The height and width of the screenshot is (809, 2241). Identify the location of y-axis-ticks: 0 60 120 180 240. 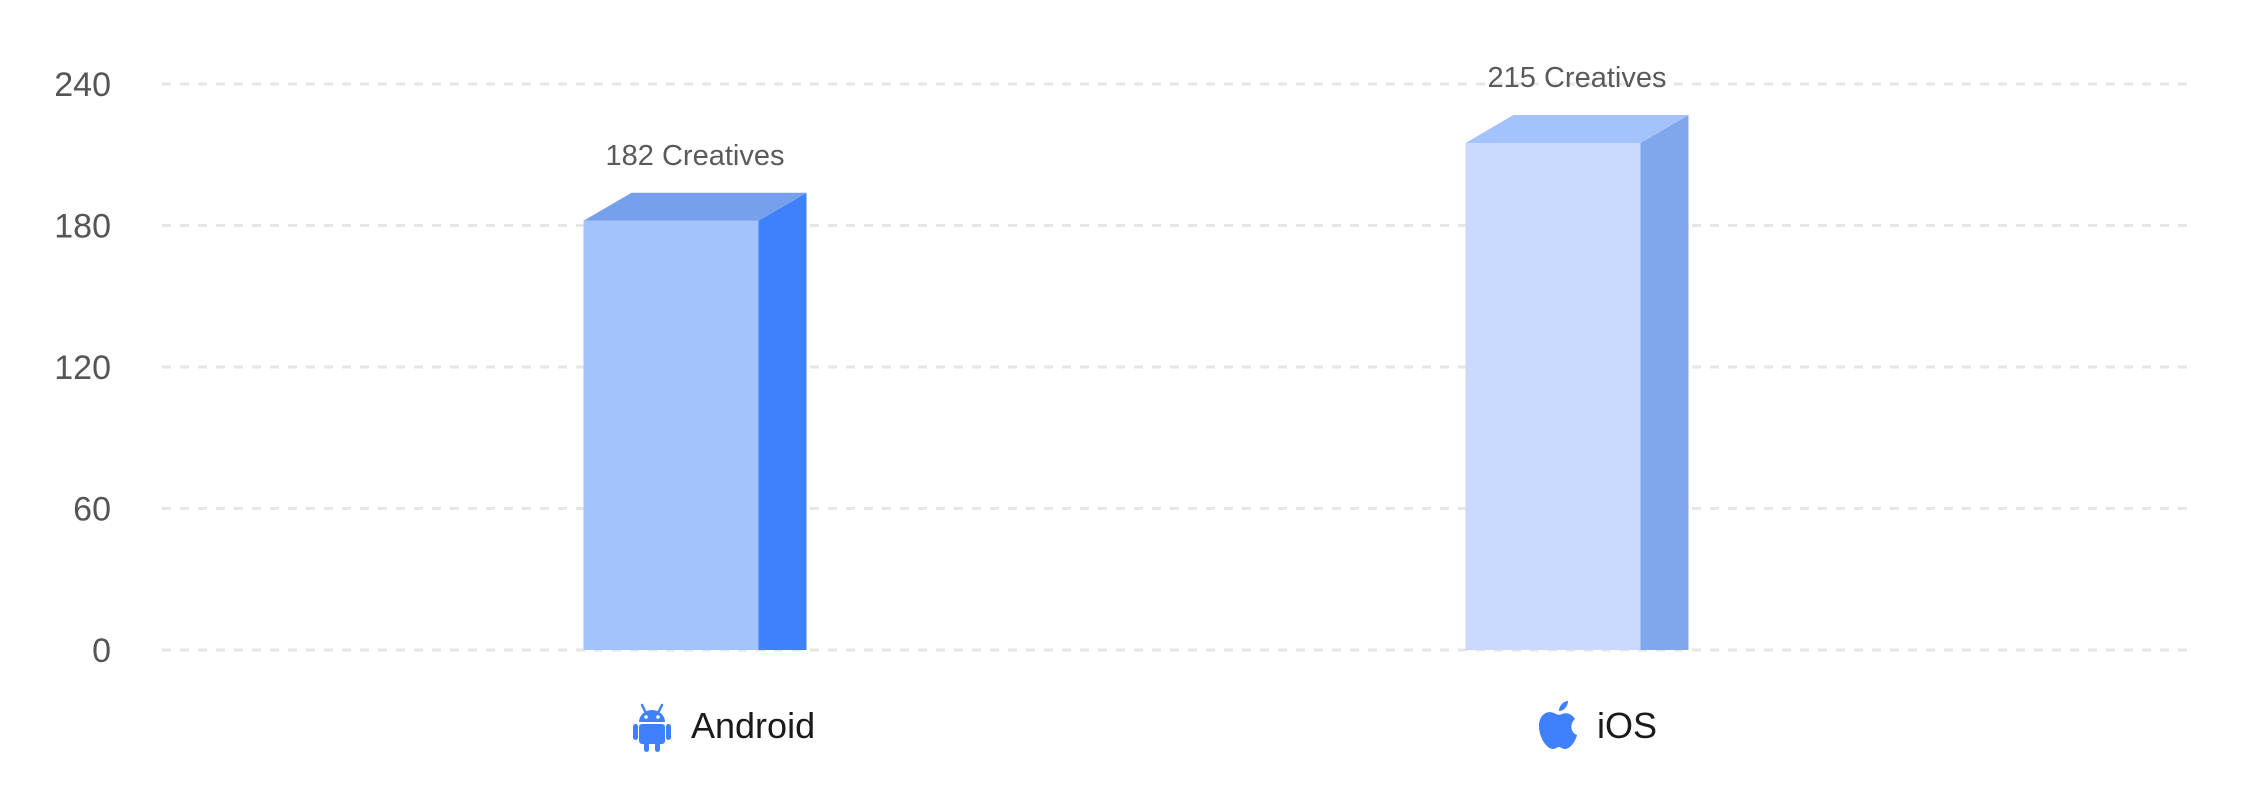
(82, 368).